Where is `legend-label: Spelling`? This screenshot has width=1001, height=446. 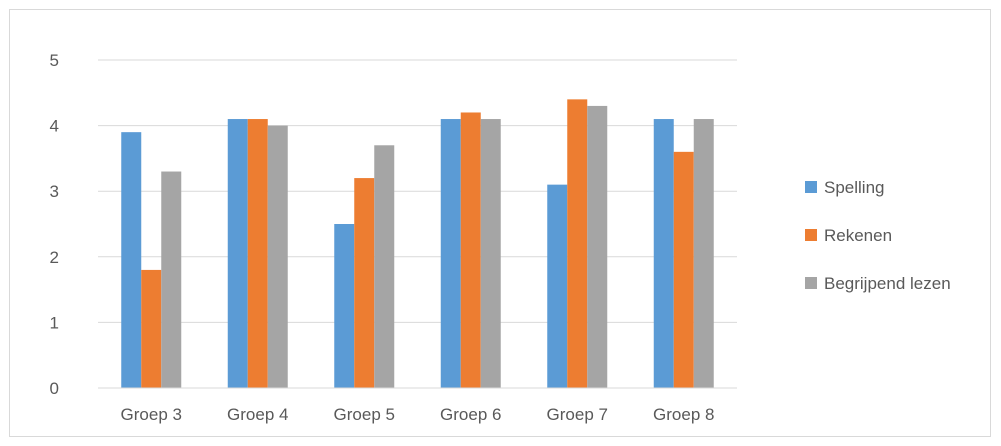
legend-label: Spelling is located at coordinates (854, 187).